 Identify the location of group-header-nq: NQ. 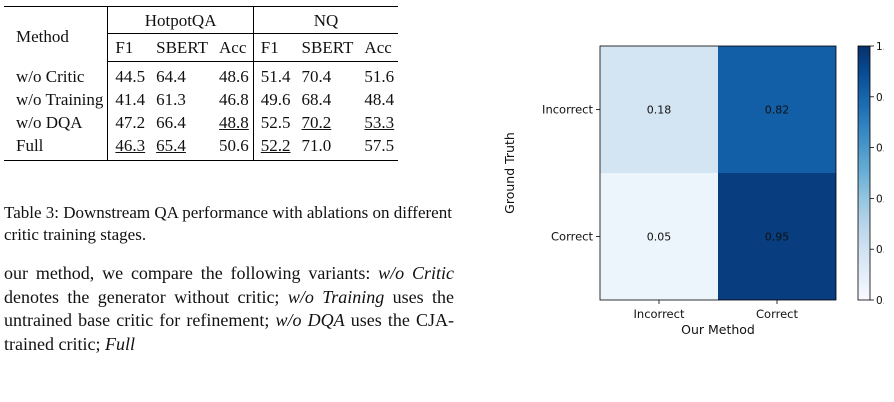
(325, 20).